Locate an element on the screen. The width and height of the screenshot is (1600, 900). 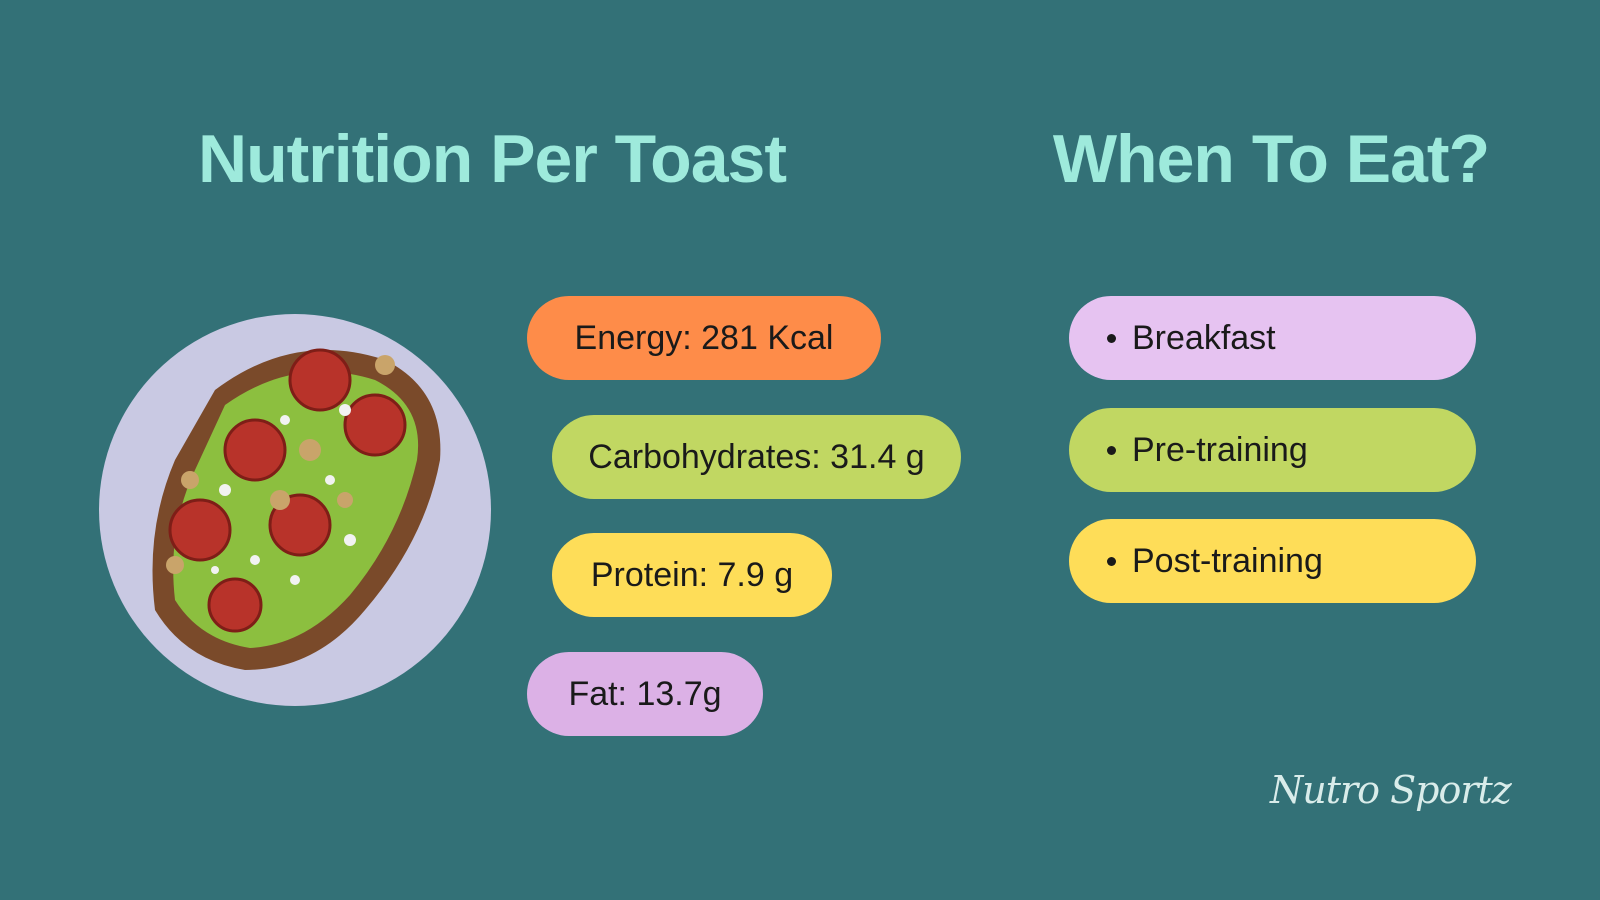
brand-logo: Nutro Sportz is located at coordinates (1391, 790).